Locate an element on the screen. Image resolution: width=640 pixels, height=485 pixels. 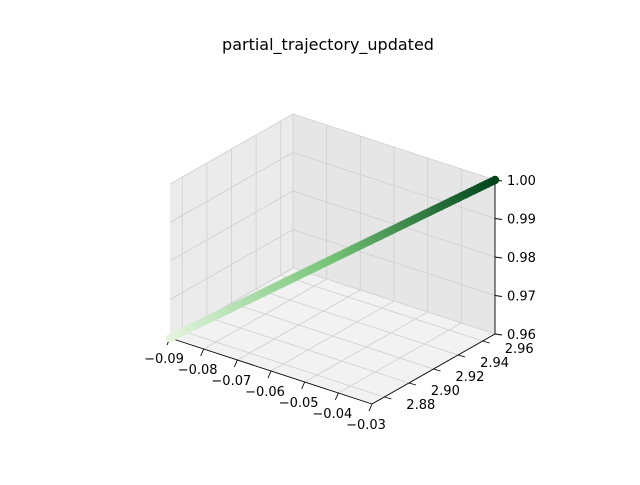
y-tick-label: 2.90 is located at coordinates (445, 391).